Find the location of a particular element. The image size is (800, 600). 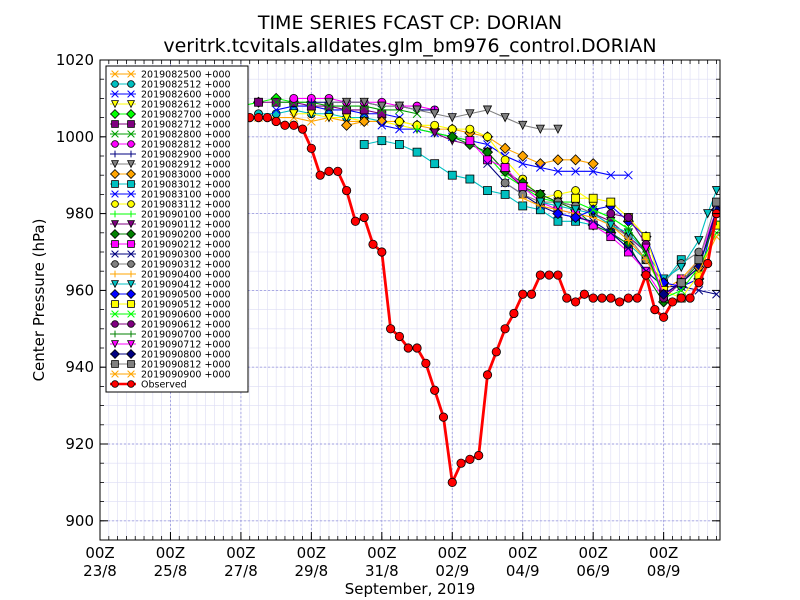

legend-label: 2019083100 +000 is located at coordinates (186, 195).